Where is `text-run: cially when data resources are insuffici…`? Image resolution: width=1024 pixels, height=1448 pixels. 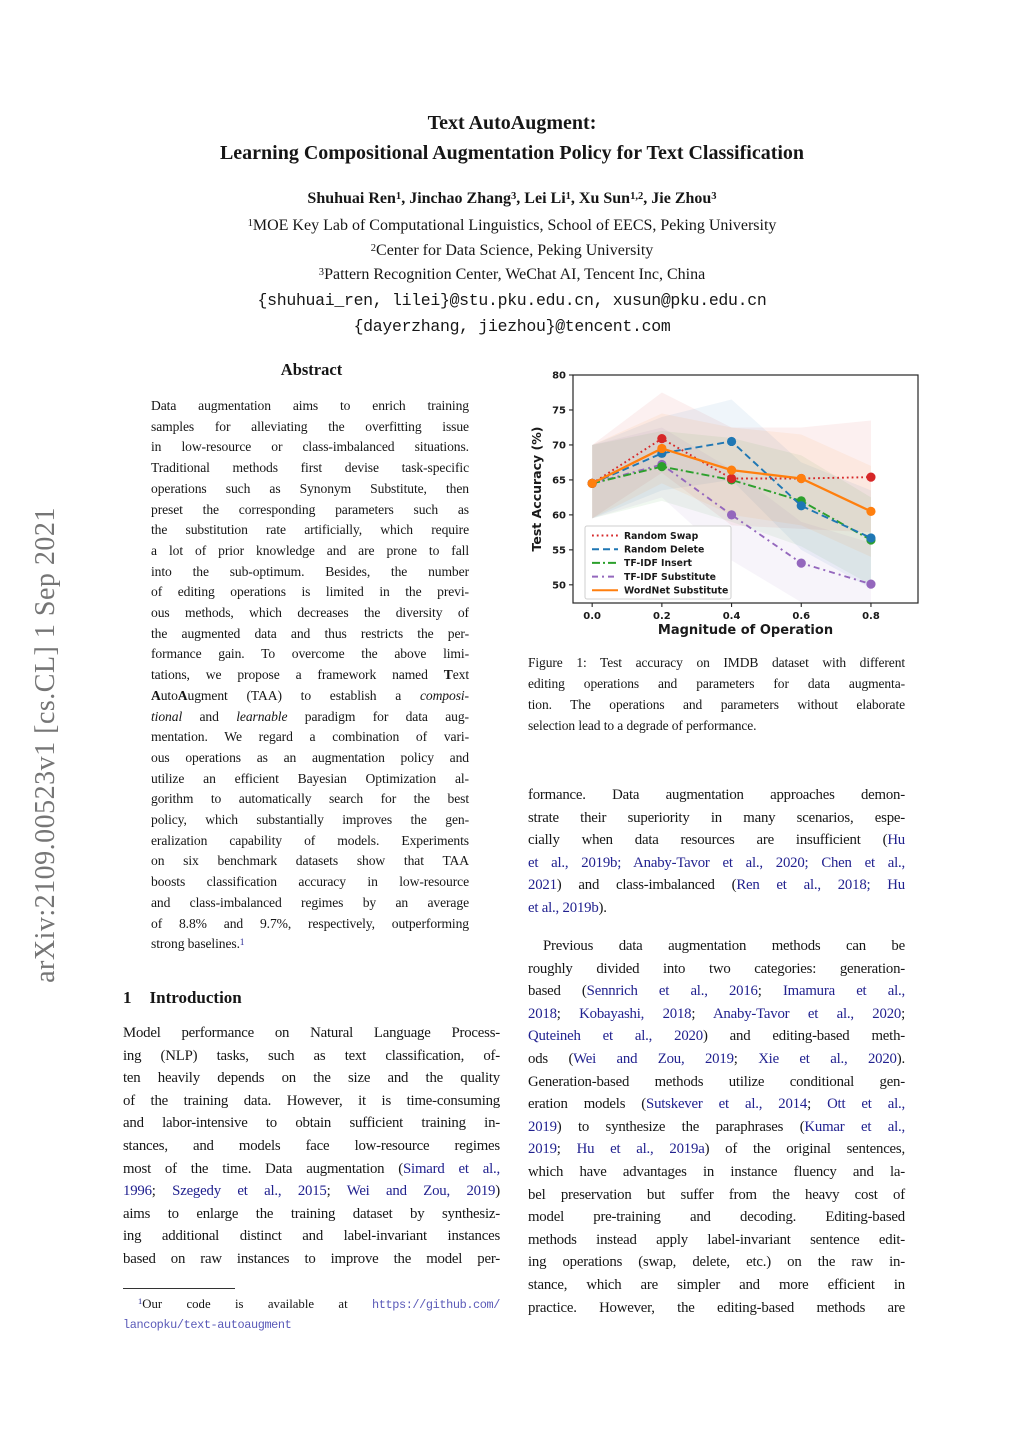 text-run: cially when data resources are insuffici… is located at coordinates (708, 840).